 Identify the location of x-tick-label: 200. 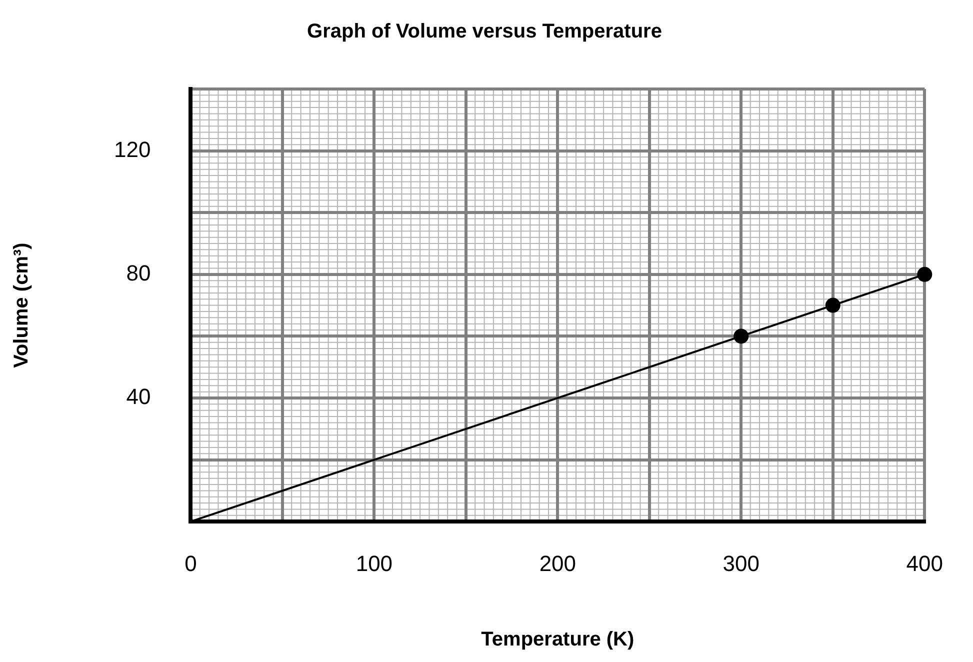
(557, 563).